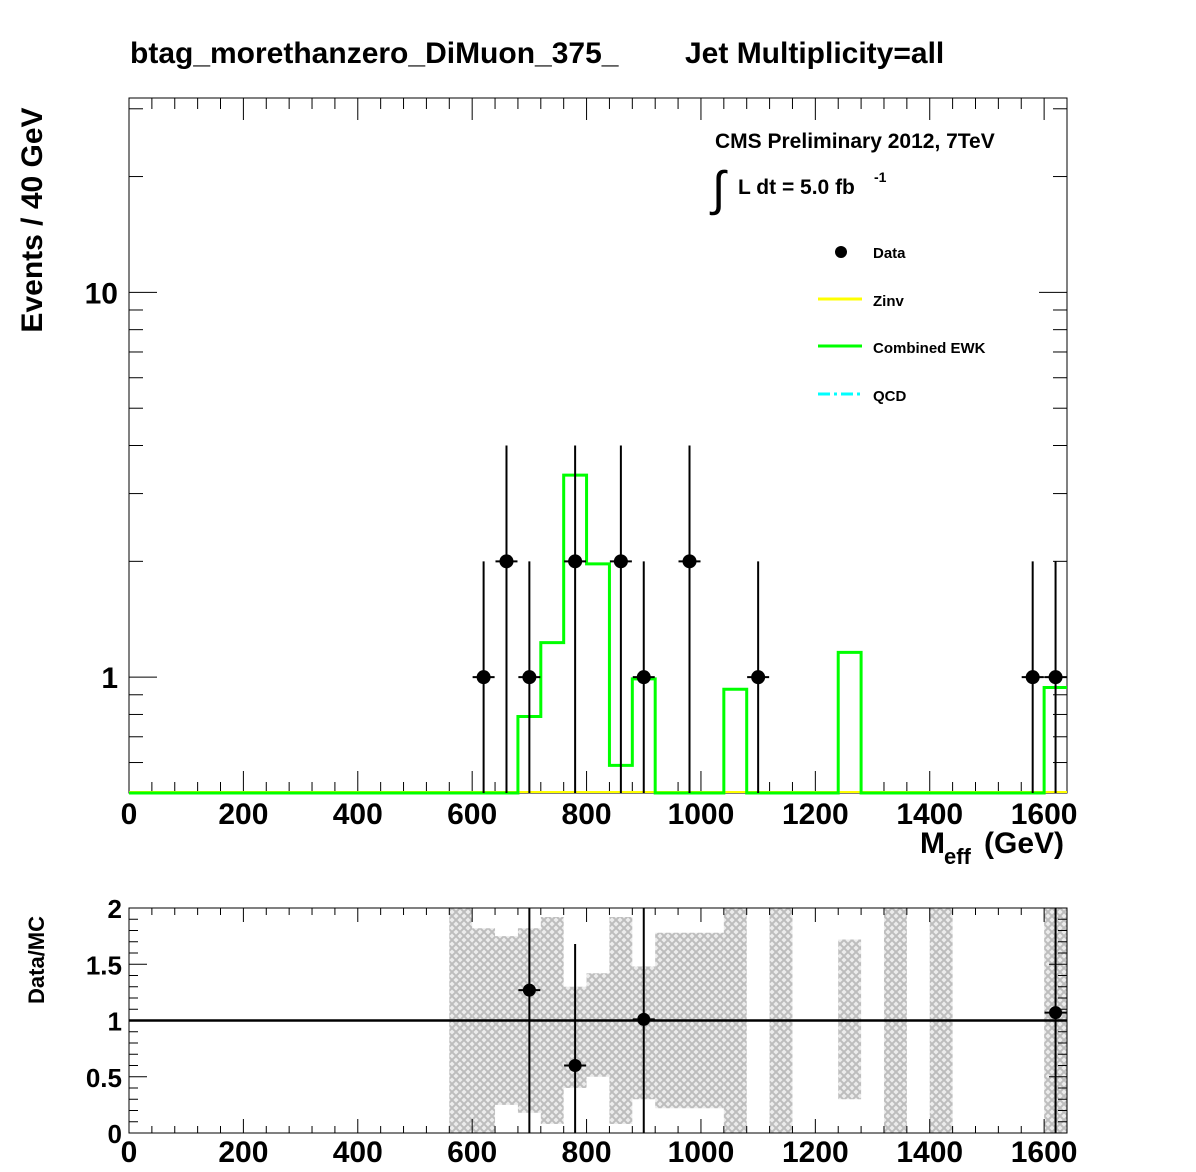 This screenshot has width=1196, height=1172. What do you see at coordinates (109, 678) in the screenshot?
I see `main-y-tick-label: 1` at bounding box center [109, 678].